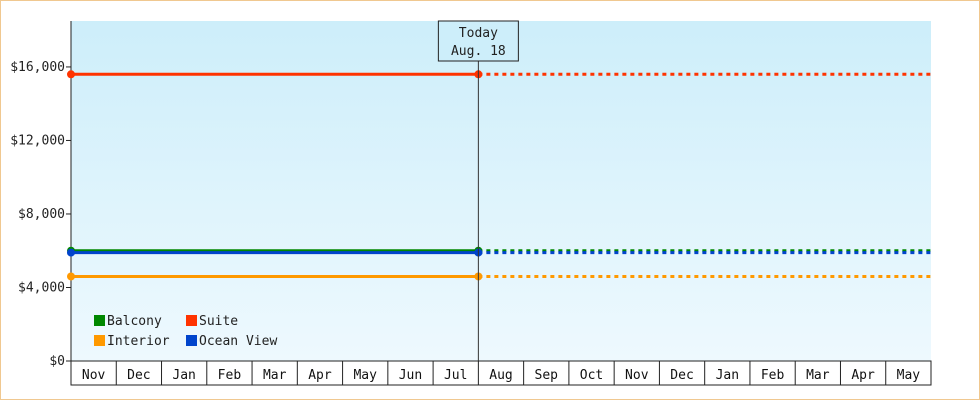  I want to click on x-tick-label: Aug, so click(500, 375).